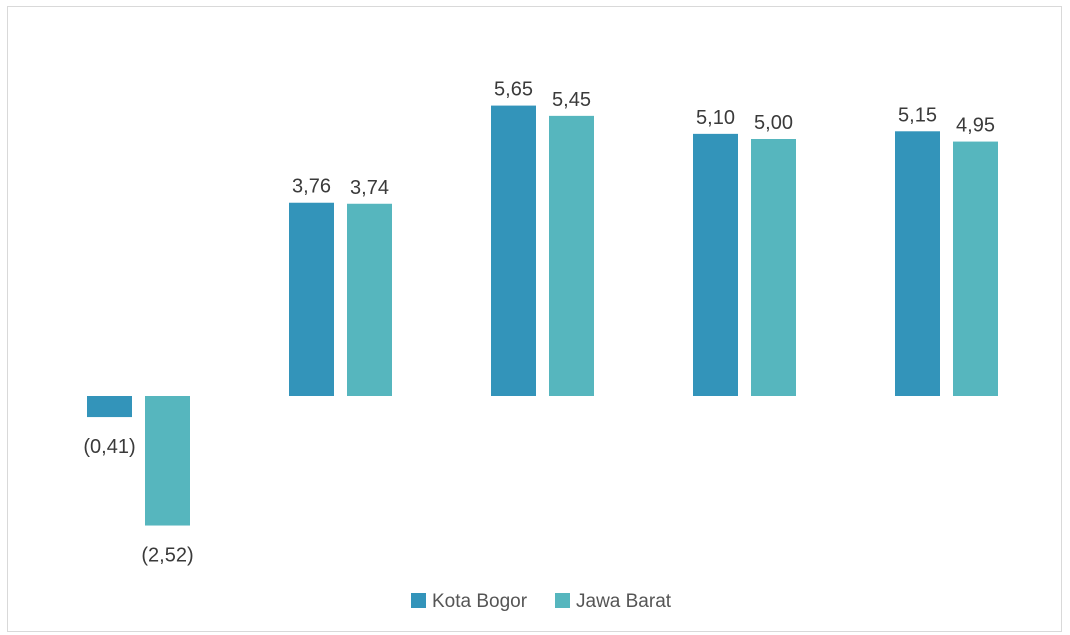 The image size is (1070, 635). I want to click on data-label-kota-bogor-4: 5,15, so click(917, 115).